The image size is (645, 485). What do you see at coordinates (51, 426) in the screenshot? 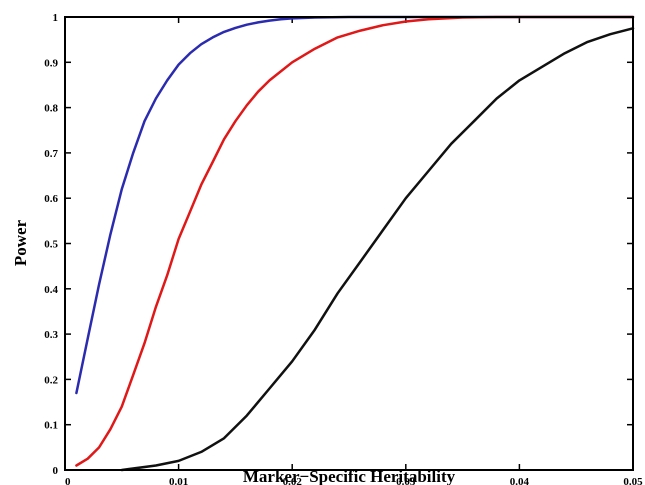
I see `y-tick-label: 0.1` at bounding box center [51, 426].